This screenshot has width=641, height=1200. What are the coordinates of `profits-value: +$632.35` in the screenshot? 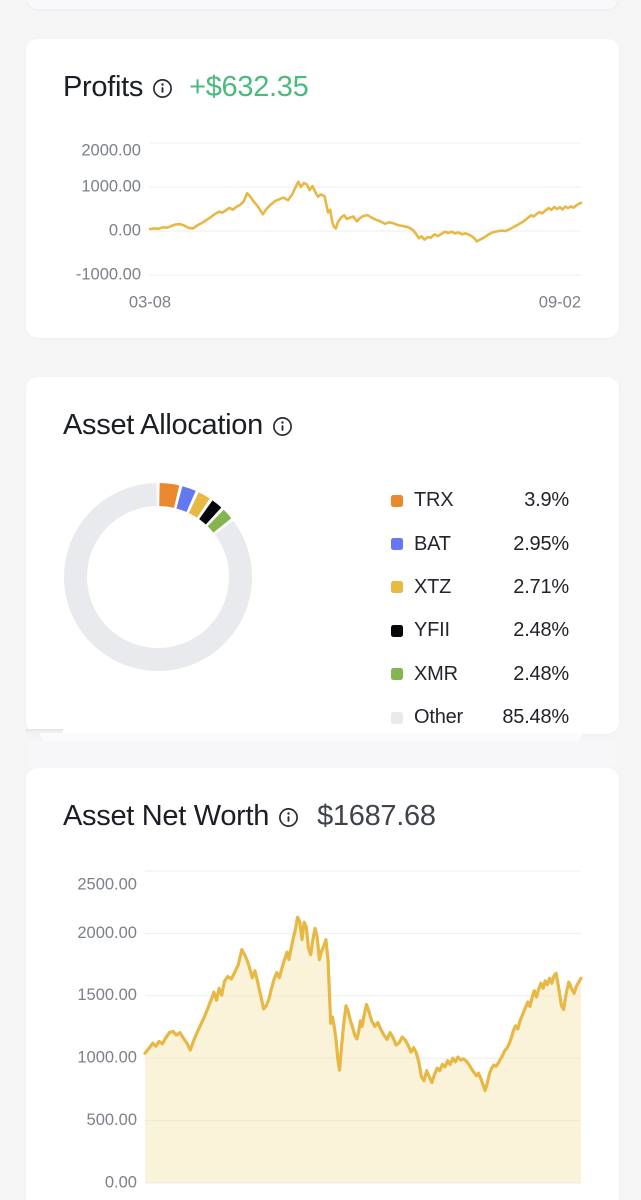 It's located at (249, 87).